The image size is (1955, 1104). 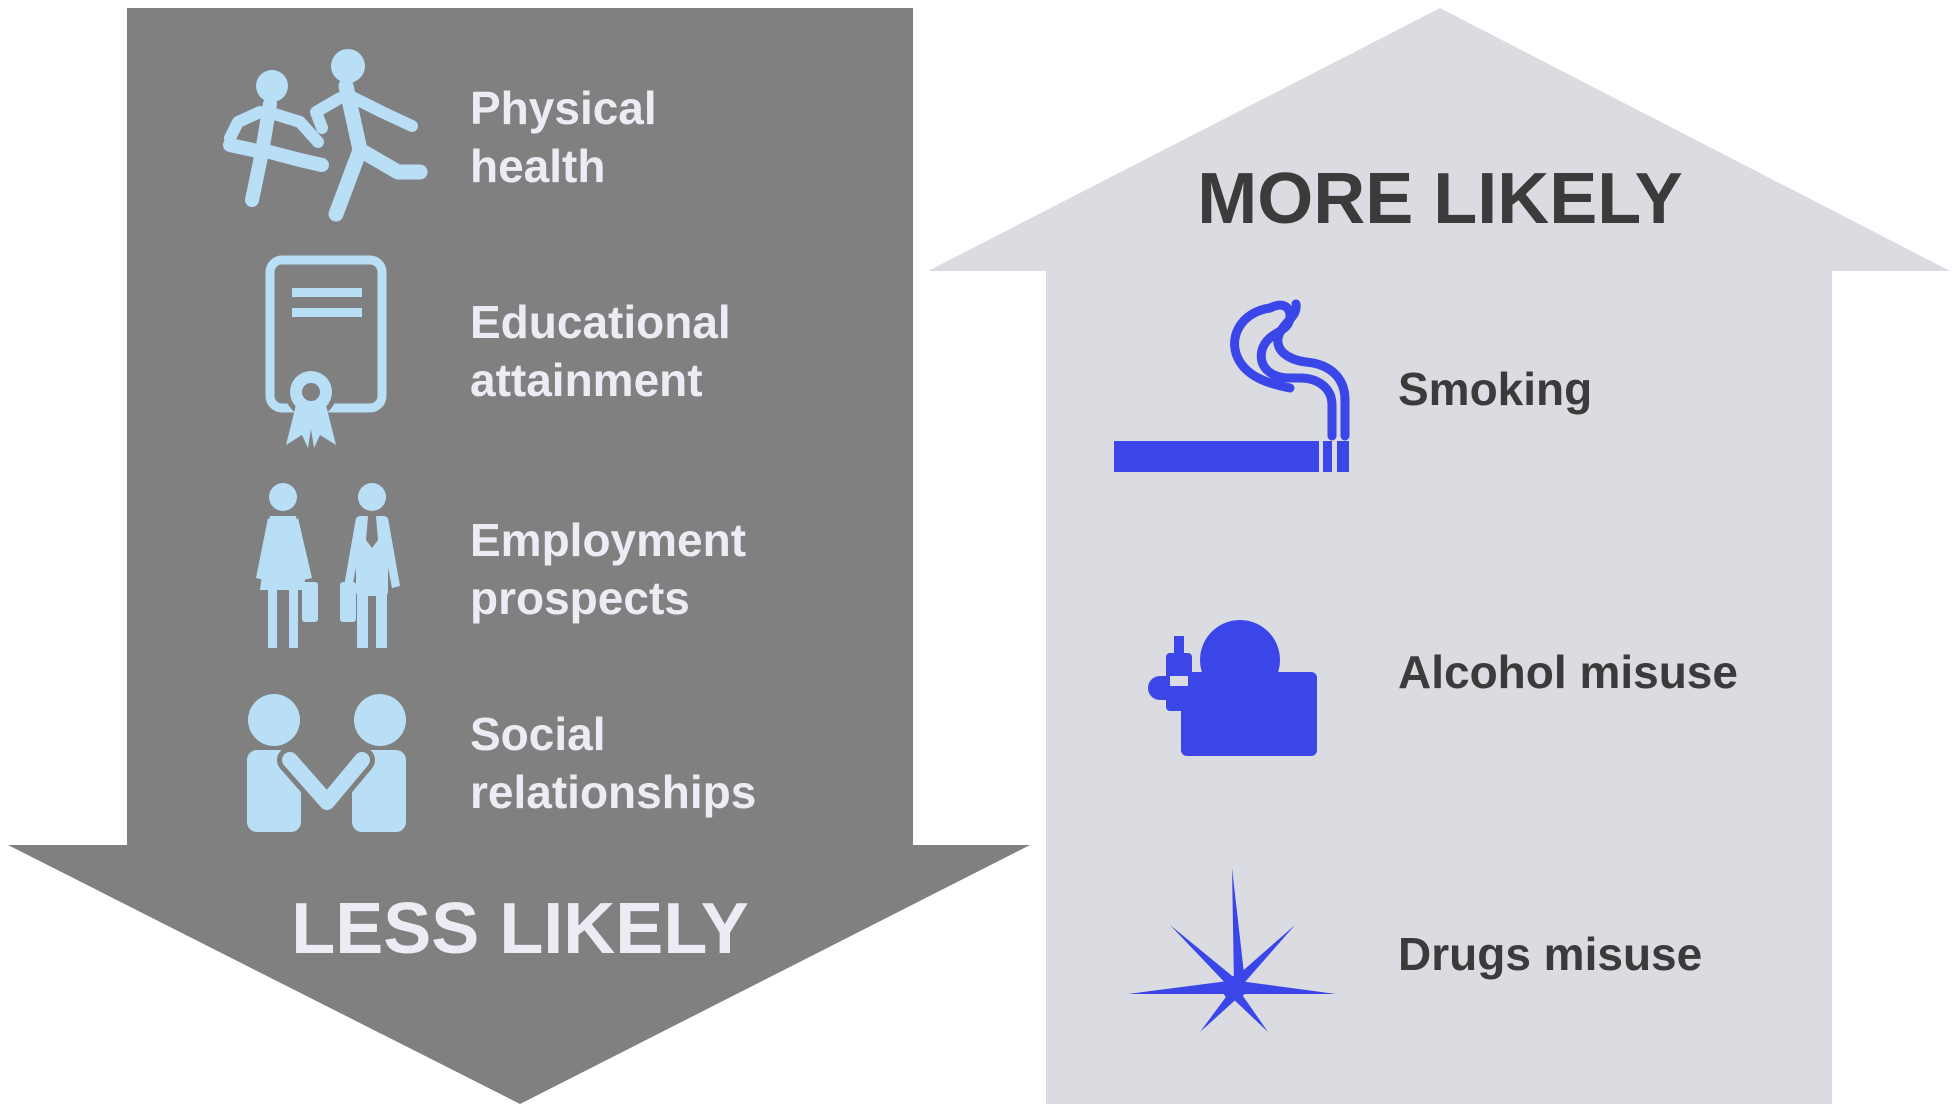 I want to click on cannabis-leaf-icon, so click(x=1232, y=950).